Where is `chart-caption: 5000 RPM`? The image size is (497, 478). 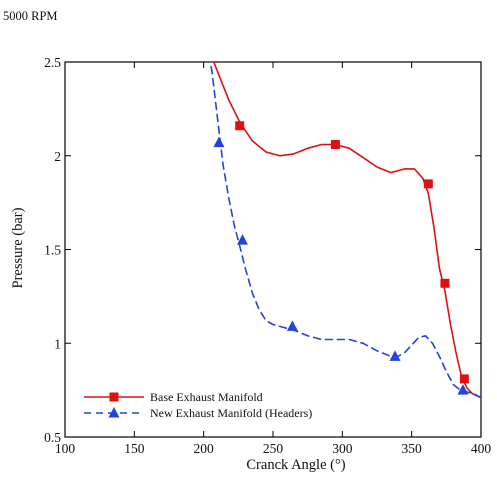
chart-caption: 5000 RPM is located at coordinates (30, 16).